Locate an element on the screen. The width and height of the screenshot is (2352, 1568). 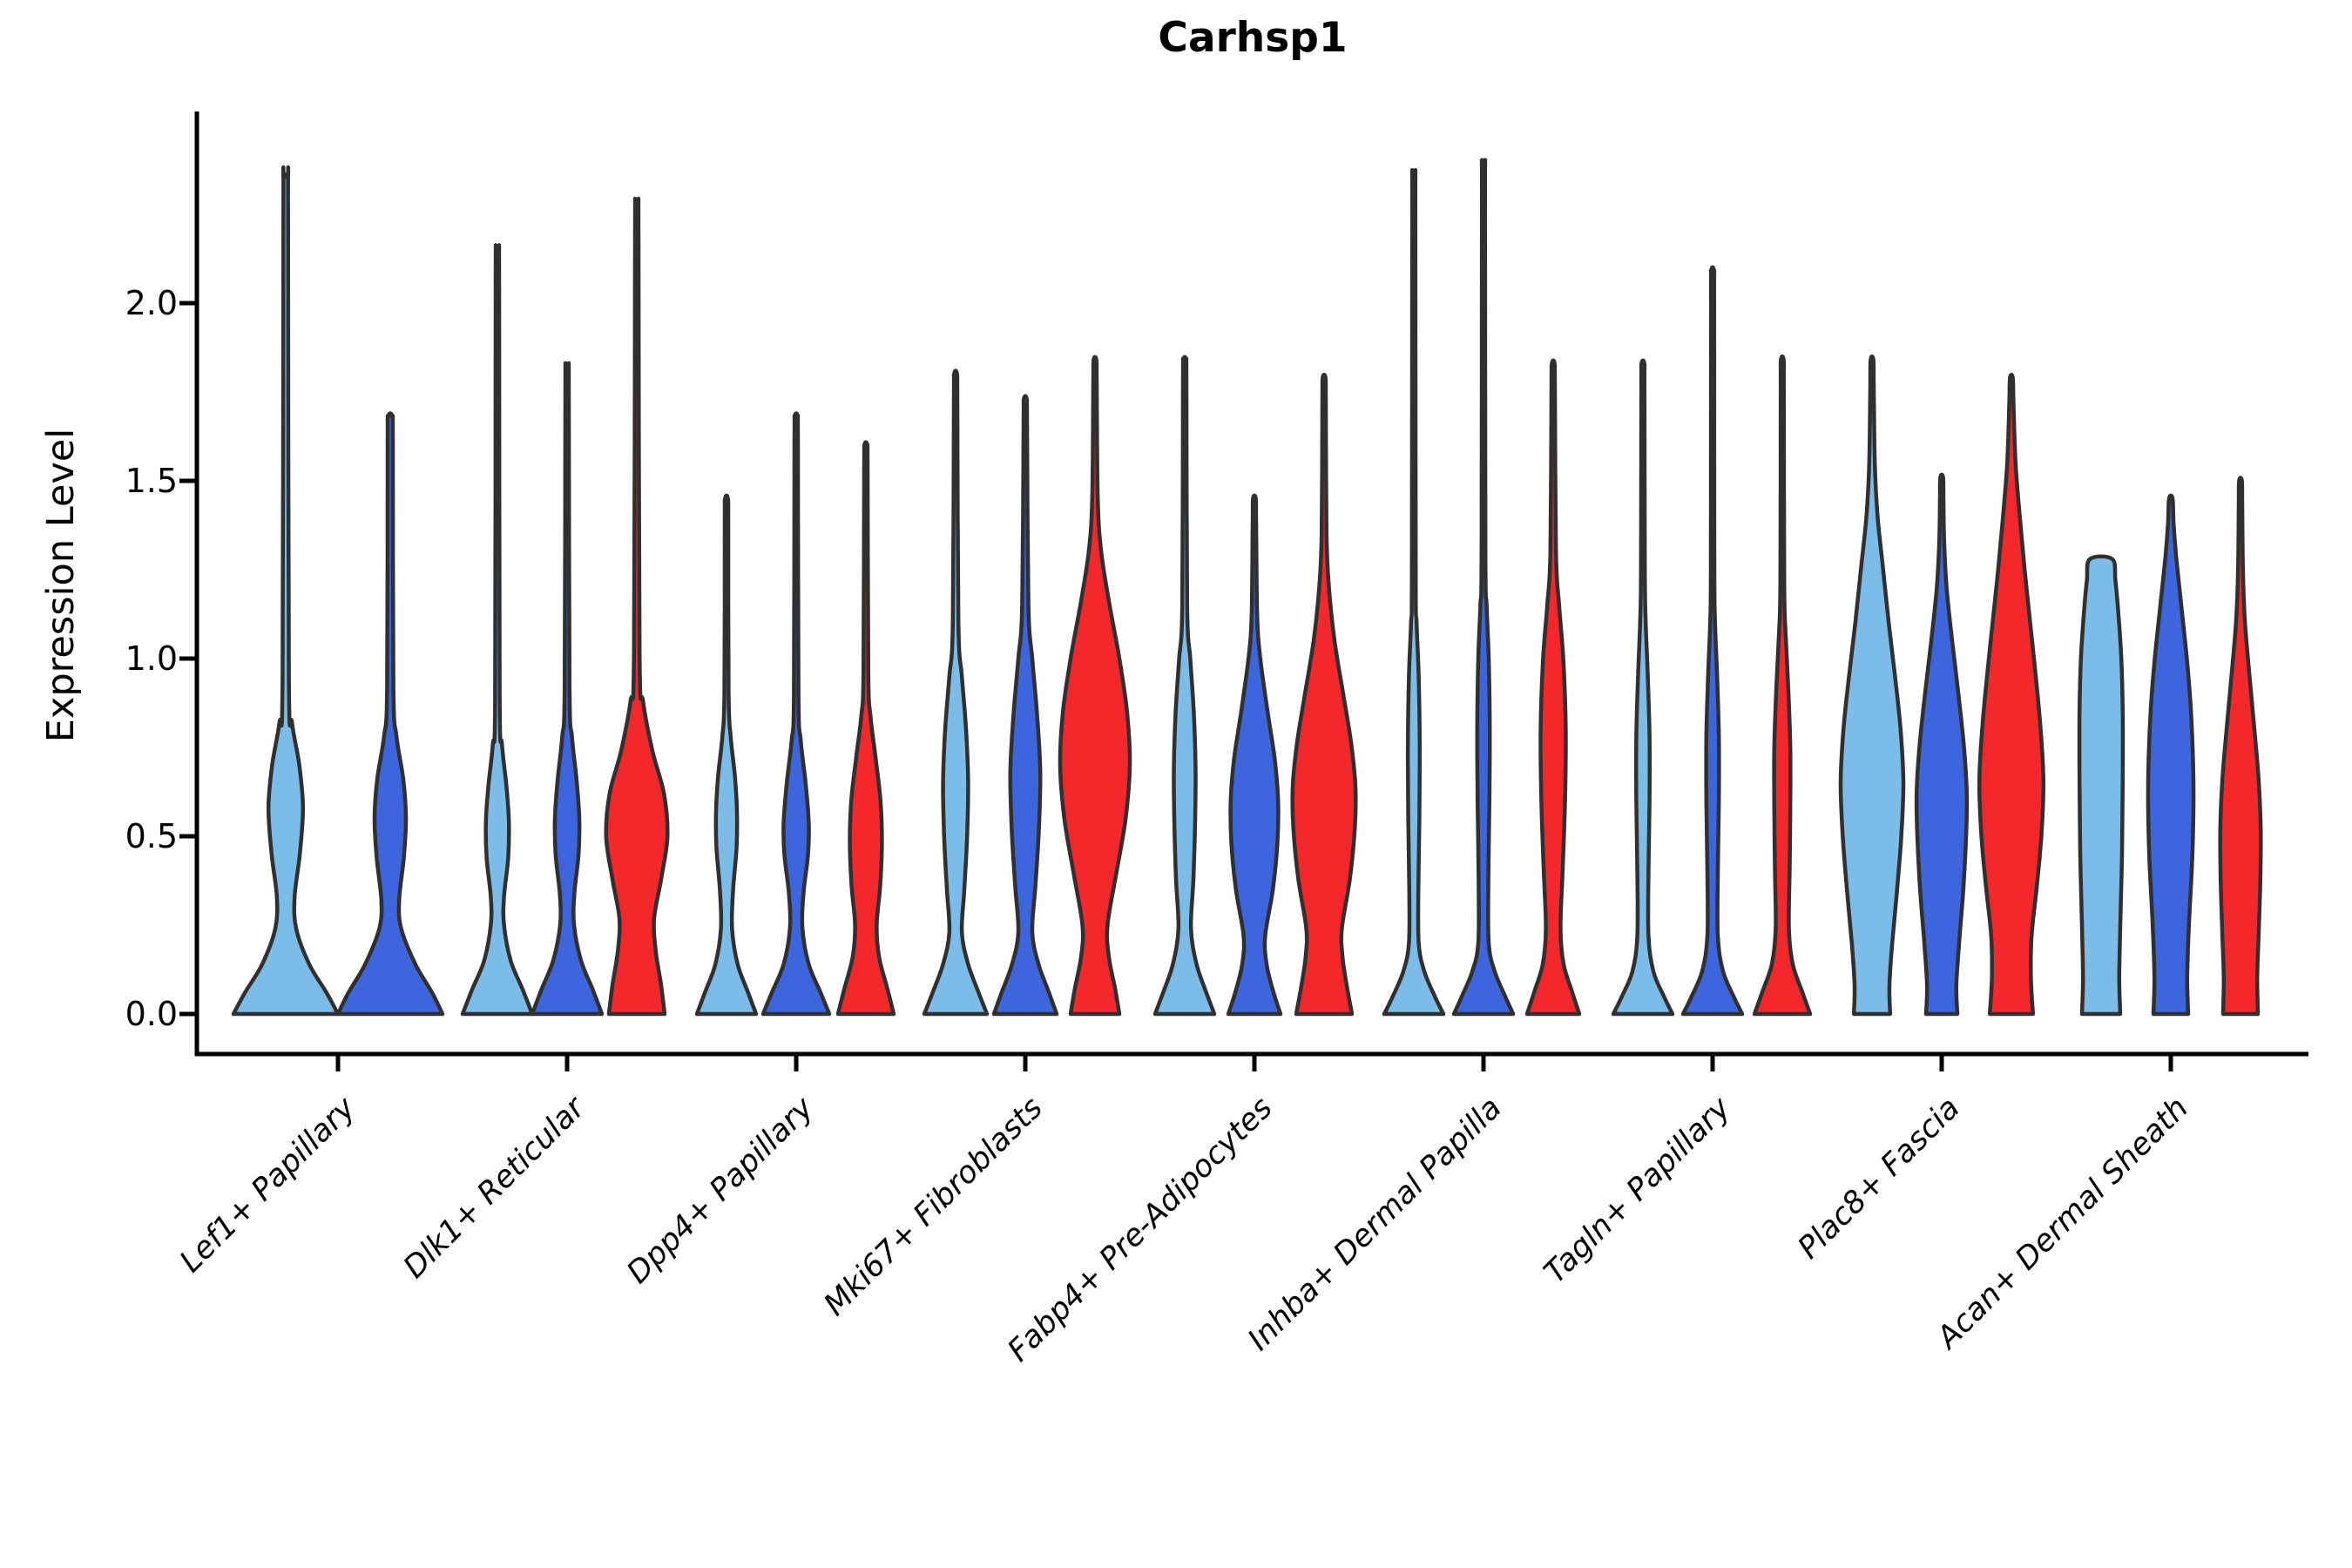
violin-inhba-dermal-papilla-light-blue is located at coordinates (1414, 592).